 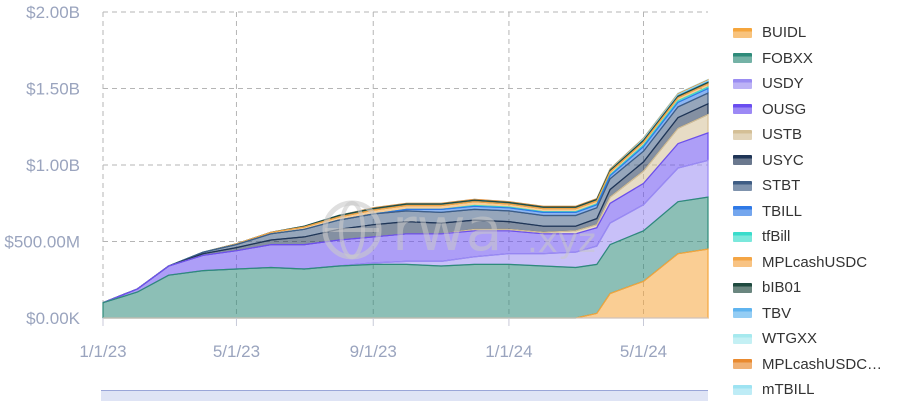 I want to click on legend-item-stbt: STBT, so click(x=820, y=186).